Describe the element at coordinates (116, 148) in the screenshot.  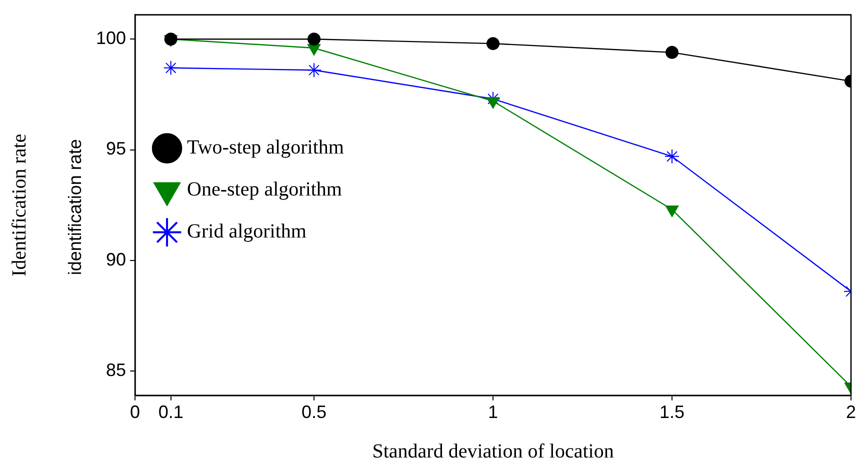
I see `y-tick-label: 95` at that location.